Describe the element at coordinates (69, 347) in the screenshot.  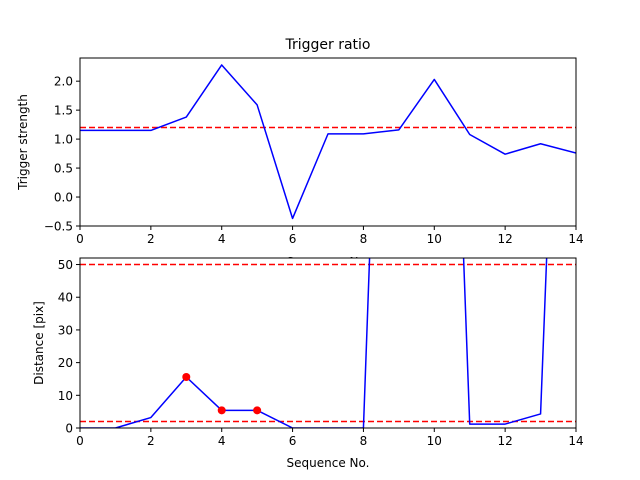
I see `y-axis: 0 10 20 30 40 50` at that location.